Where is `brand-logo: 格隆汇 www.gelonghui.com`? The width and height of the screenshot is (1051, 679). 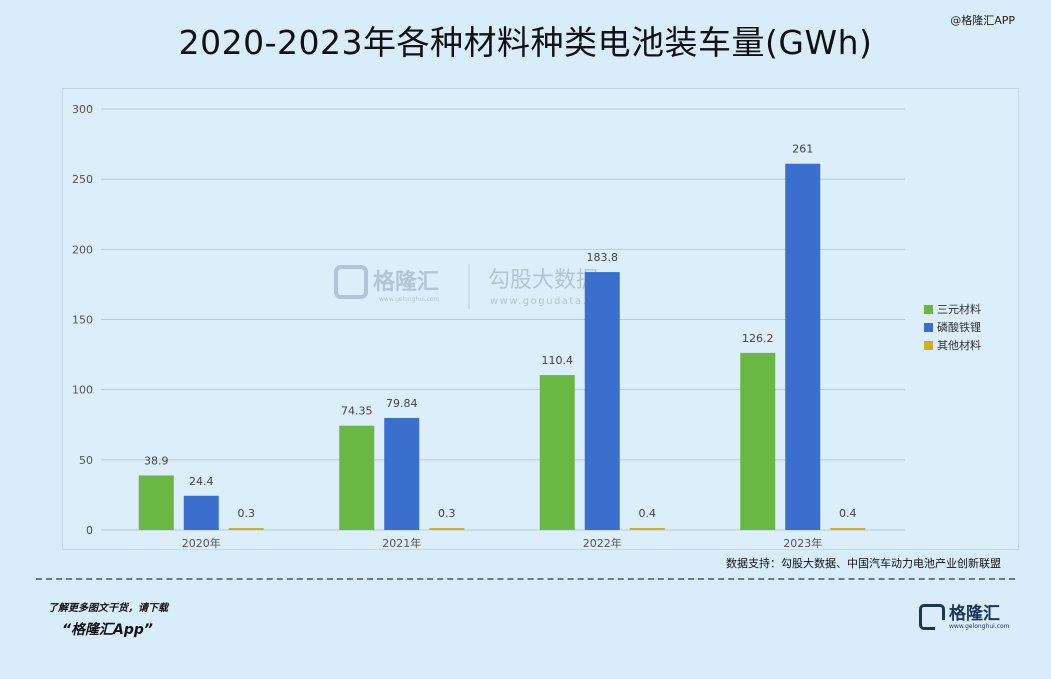
brand-logo: 格隆汇 www.gelonghui.com is located at coordinates (968, 617).